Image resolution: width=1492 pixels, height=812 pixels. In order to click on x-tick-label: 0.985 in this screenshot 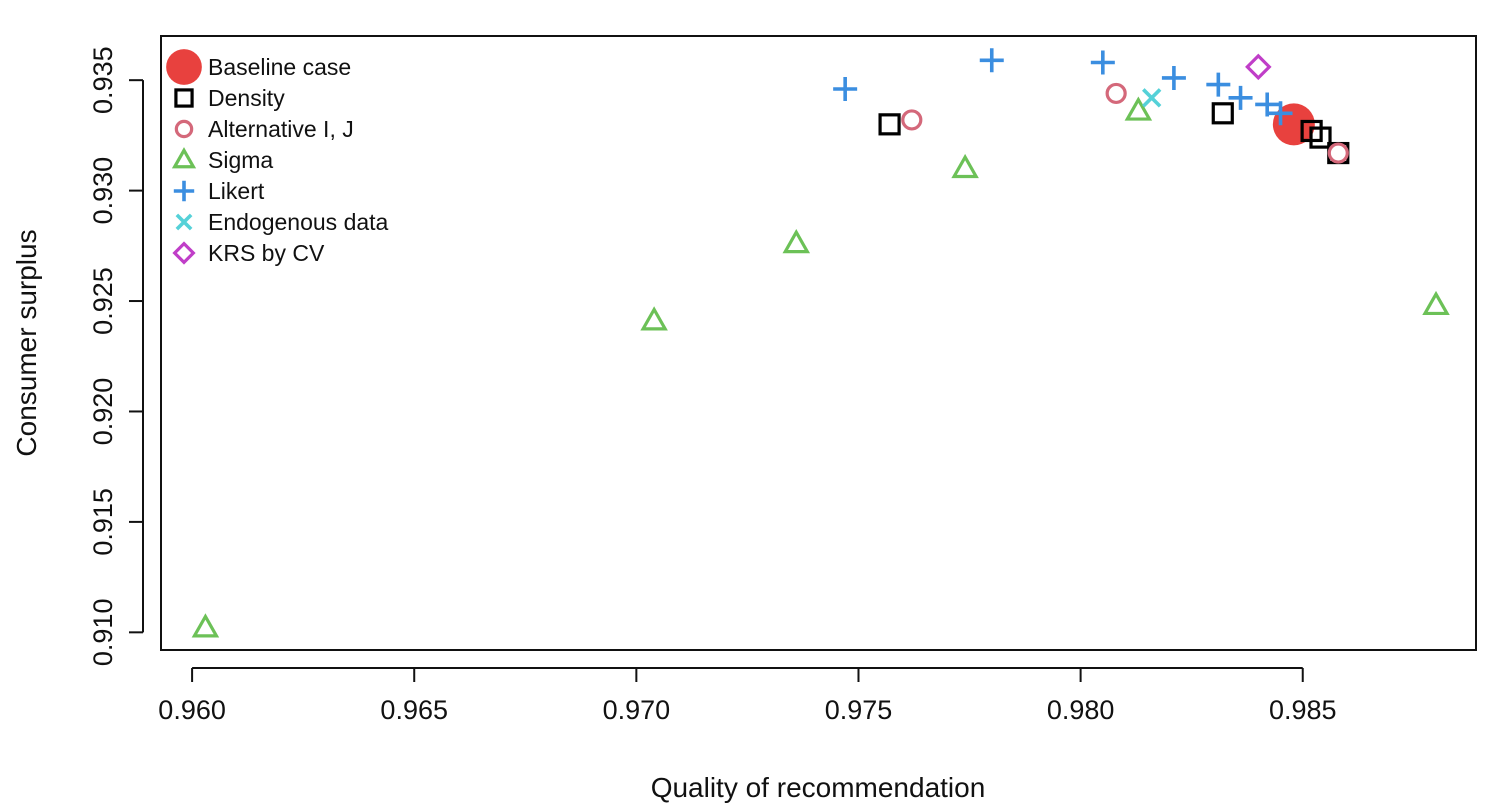, I will do `click(1303, 710)`.